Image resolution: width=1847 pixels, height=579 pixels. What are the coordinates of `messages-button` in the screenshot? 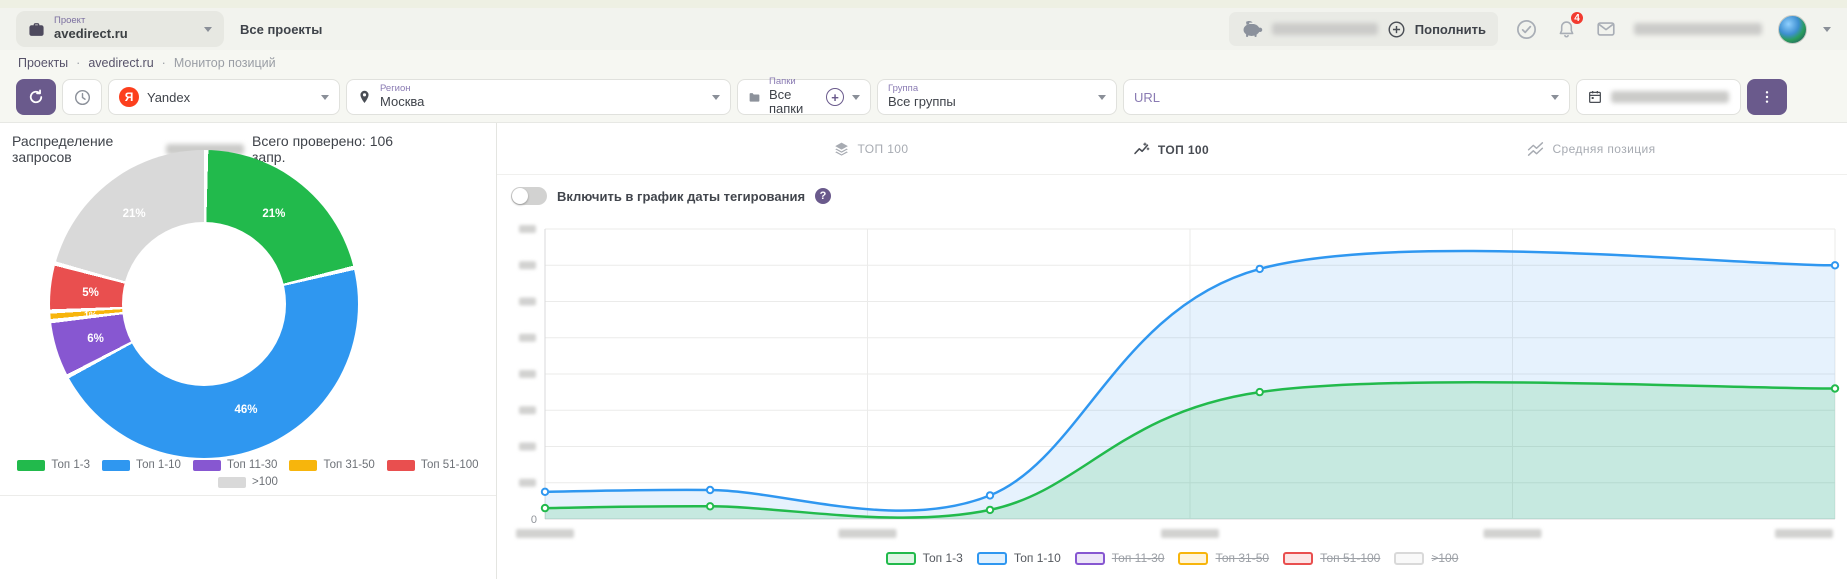 It's located at (1606, 29).